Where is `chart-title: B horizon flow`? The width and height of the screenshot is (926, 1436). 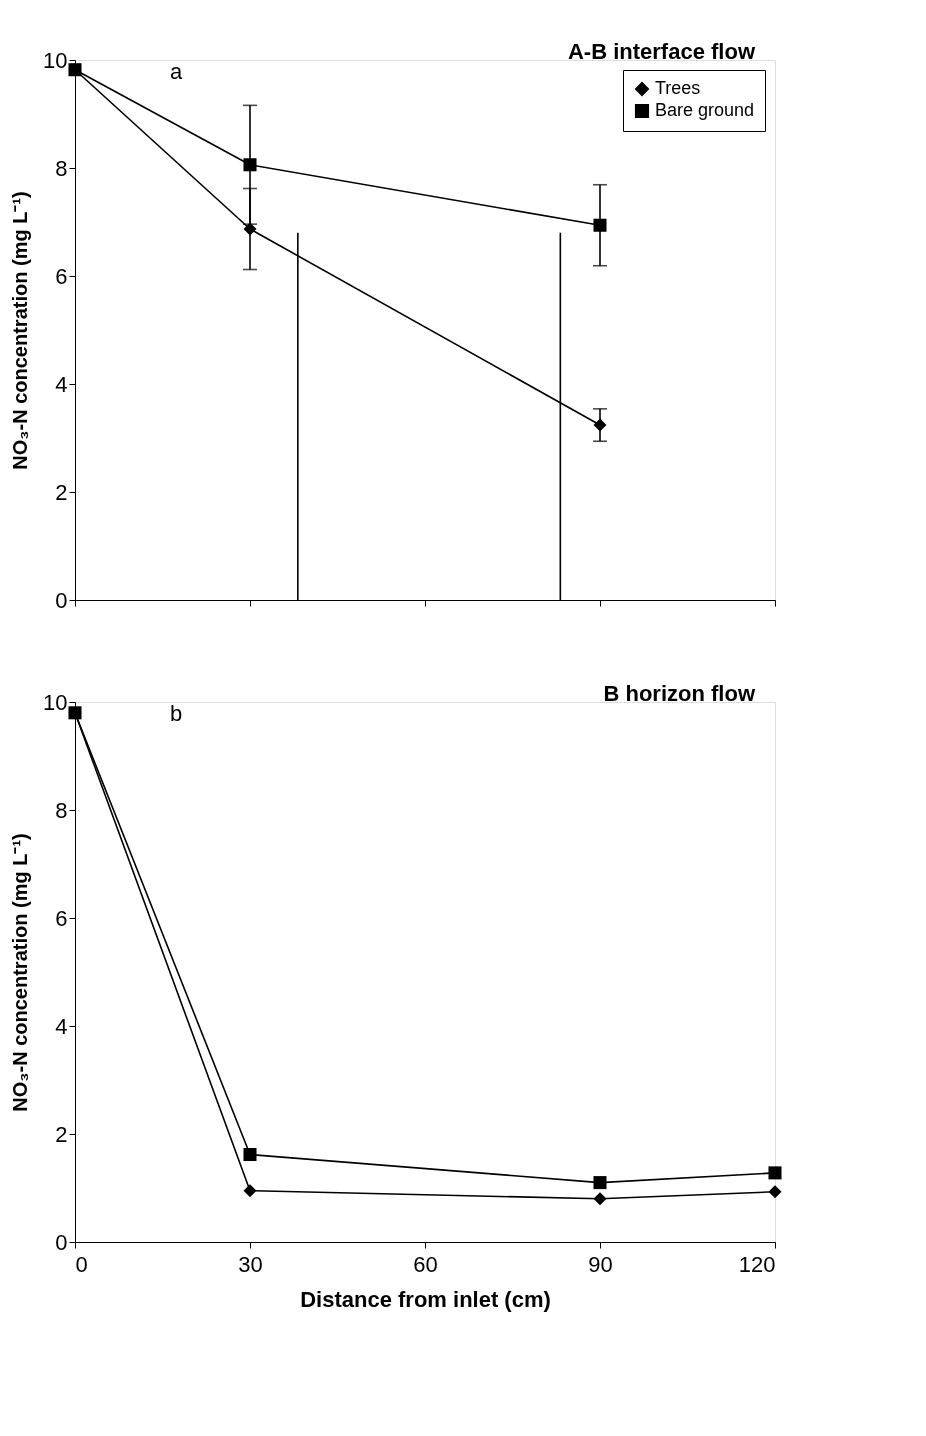 chart-title: B horizon flow is located at coordinates (679, 693).